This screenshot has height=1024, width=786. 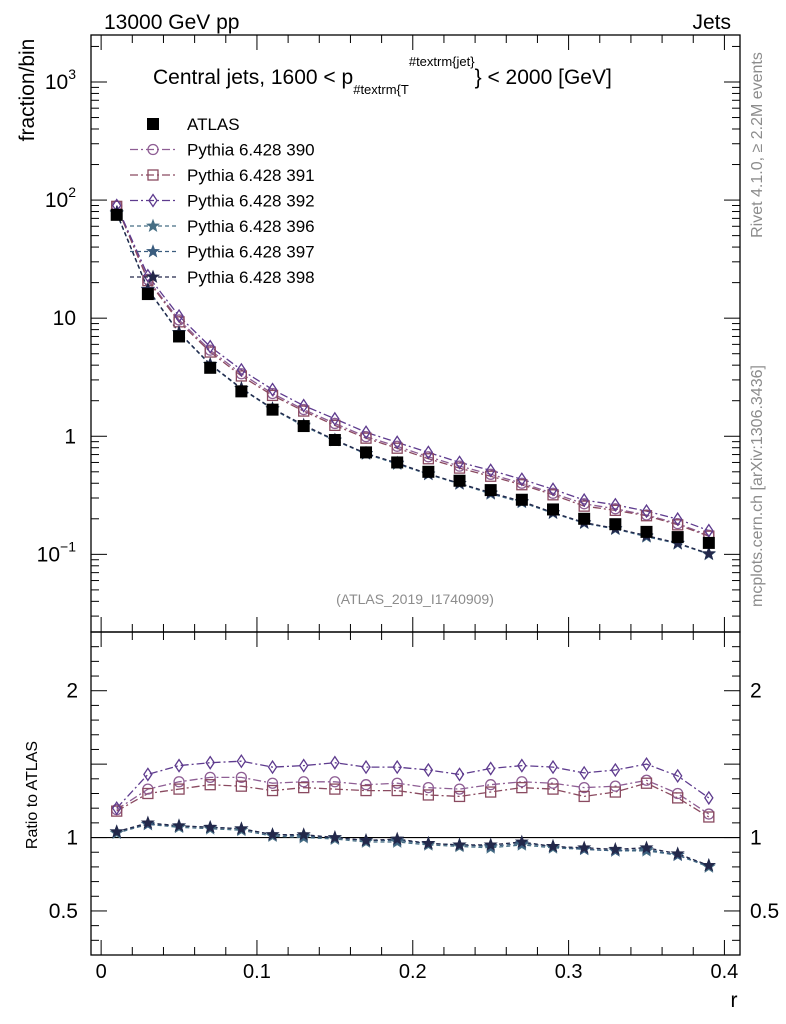 What do you see at coordinates (101, 972) in the screenshot?
I see `x-tick-label: 0` at bounding box center [101, 972].